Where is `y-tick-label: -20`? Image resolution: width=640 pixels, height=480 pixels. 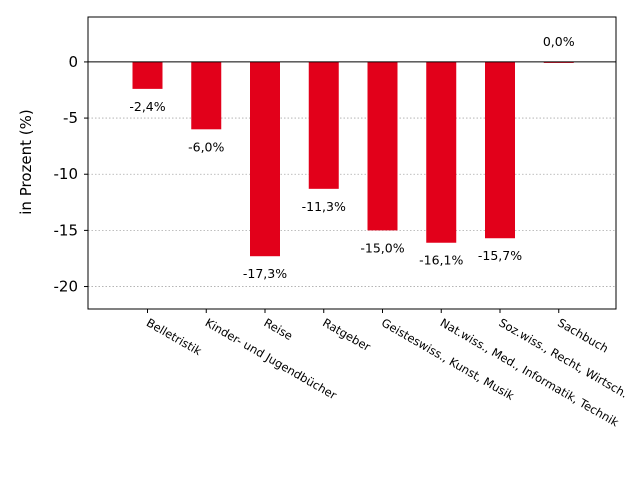
y-tick-label: -20 is located at coordinates (66, 287).